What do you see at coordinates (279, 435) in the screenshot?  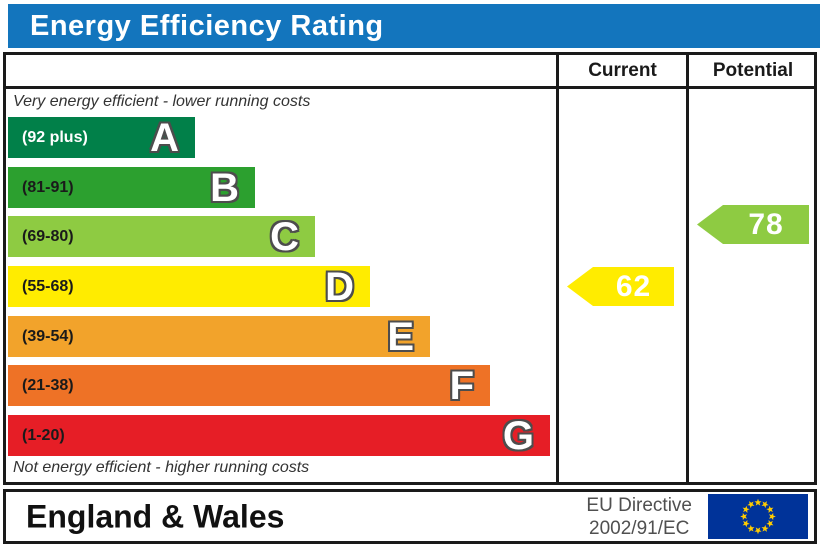 I see `band-G: (1-20) G` at bounding box center [279, 435].